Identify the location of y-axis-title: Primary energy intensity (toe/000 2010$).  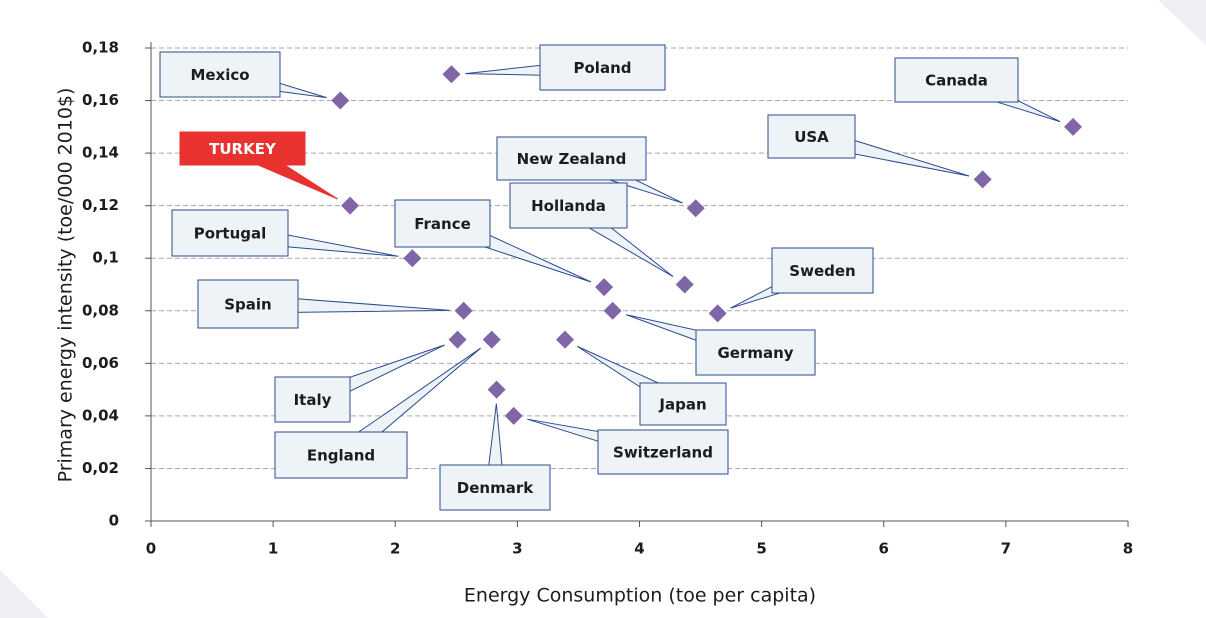
(66, 285).